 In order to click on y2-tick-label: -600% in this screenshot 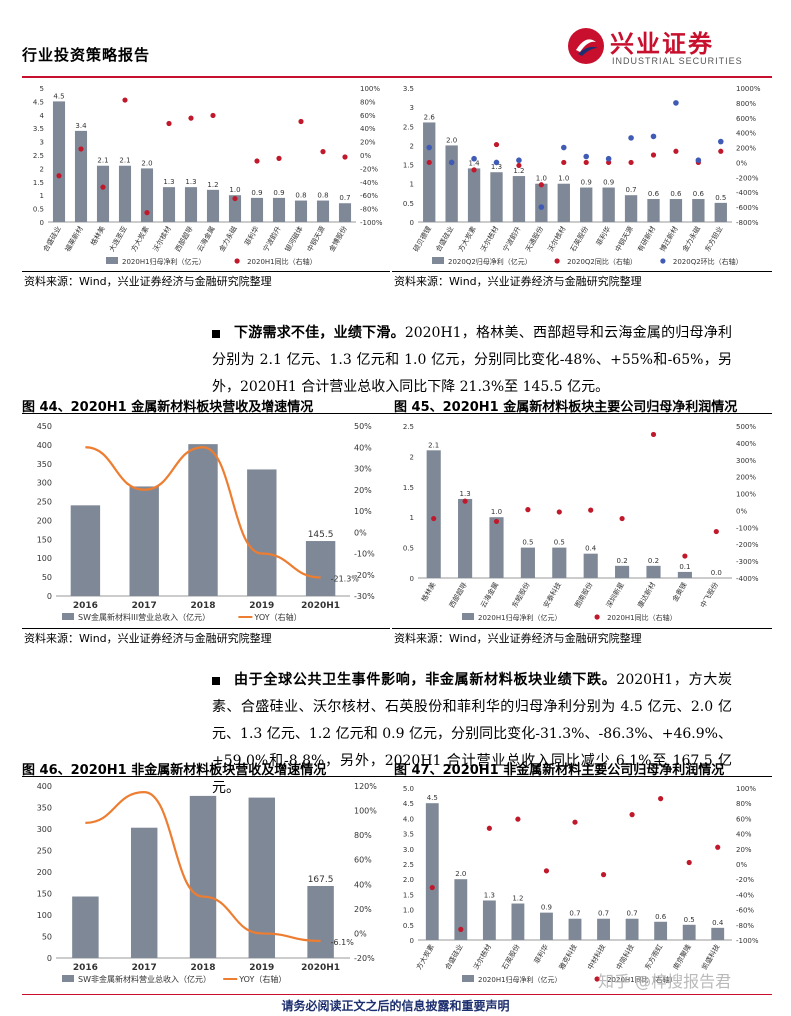, I will do `click(747, 208)`.